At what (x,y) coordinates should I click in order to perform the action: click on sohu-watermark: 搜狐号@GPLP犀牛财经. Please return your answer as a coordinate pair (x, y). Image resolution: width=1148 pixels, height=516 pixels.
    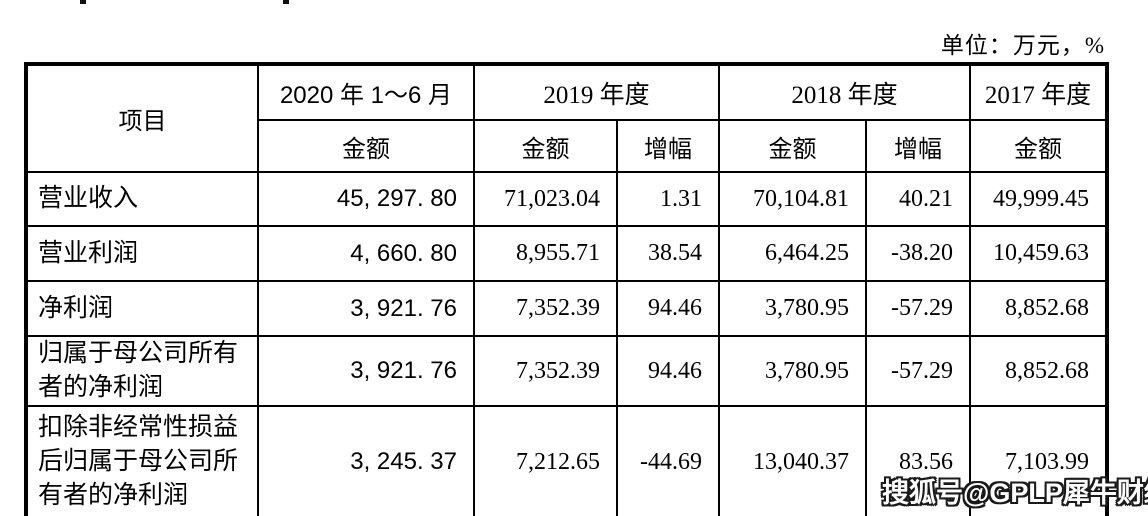
    Looking at the image, I should click on (1015, 493).